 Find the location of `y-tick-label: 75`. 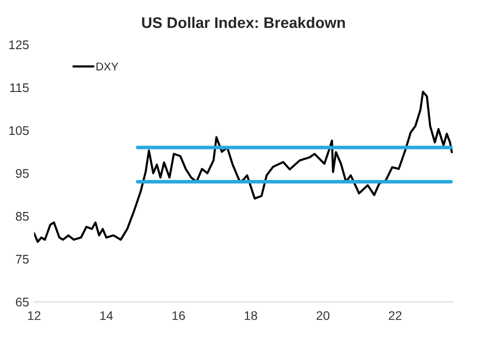

y-tick-label: 75 is located at coordinates (22, 259).